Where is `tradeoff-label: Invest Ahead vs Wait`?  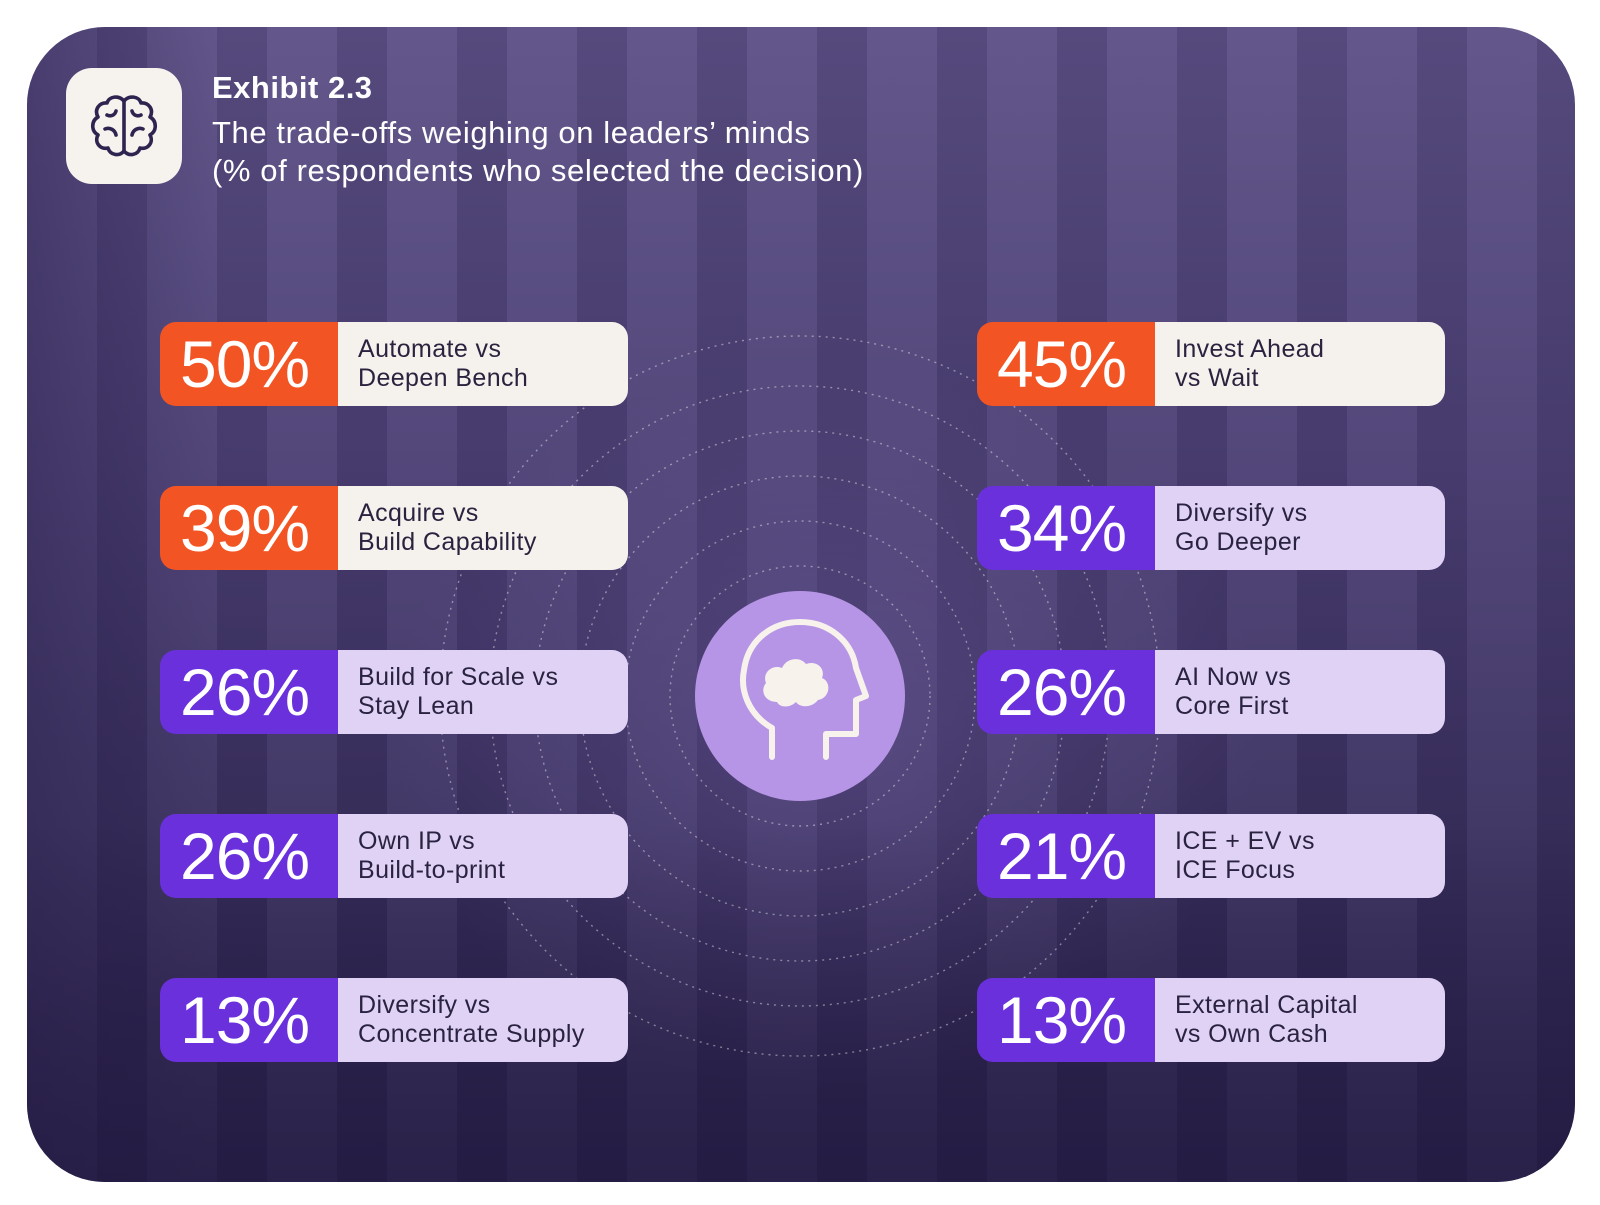
tradeoff-label: Invest Ahead vs Wait is located at coordinates (1300, 364).